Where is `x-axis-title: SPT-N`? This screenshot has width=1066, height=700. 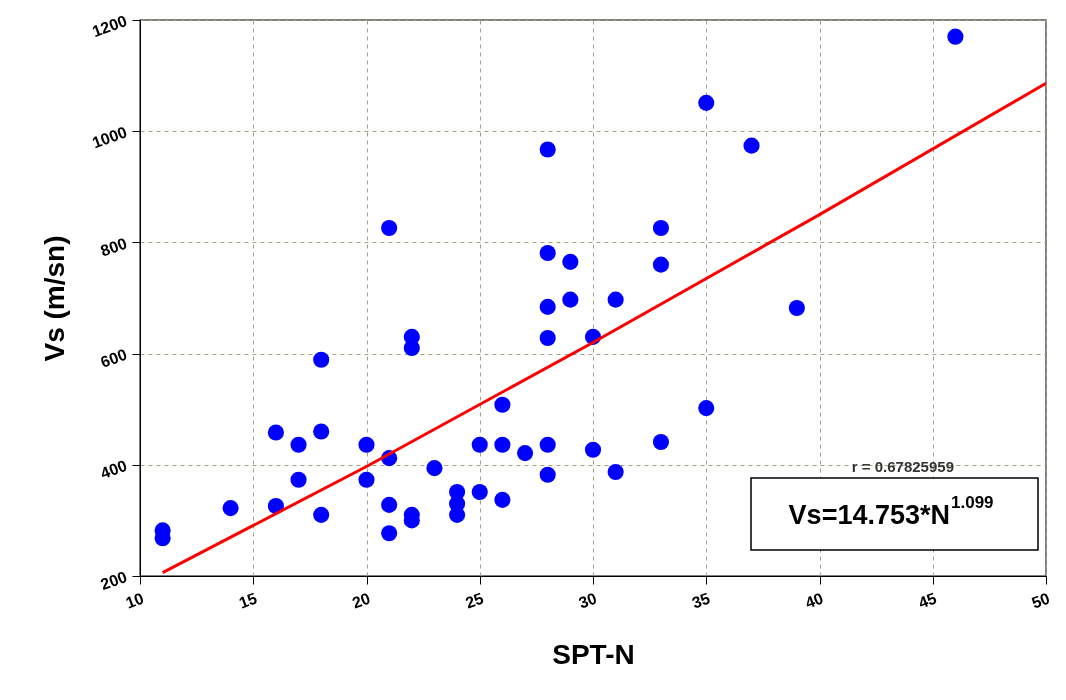
x-axis-title: SPT-N is located at coordinates (593, 654).